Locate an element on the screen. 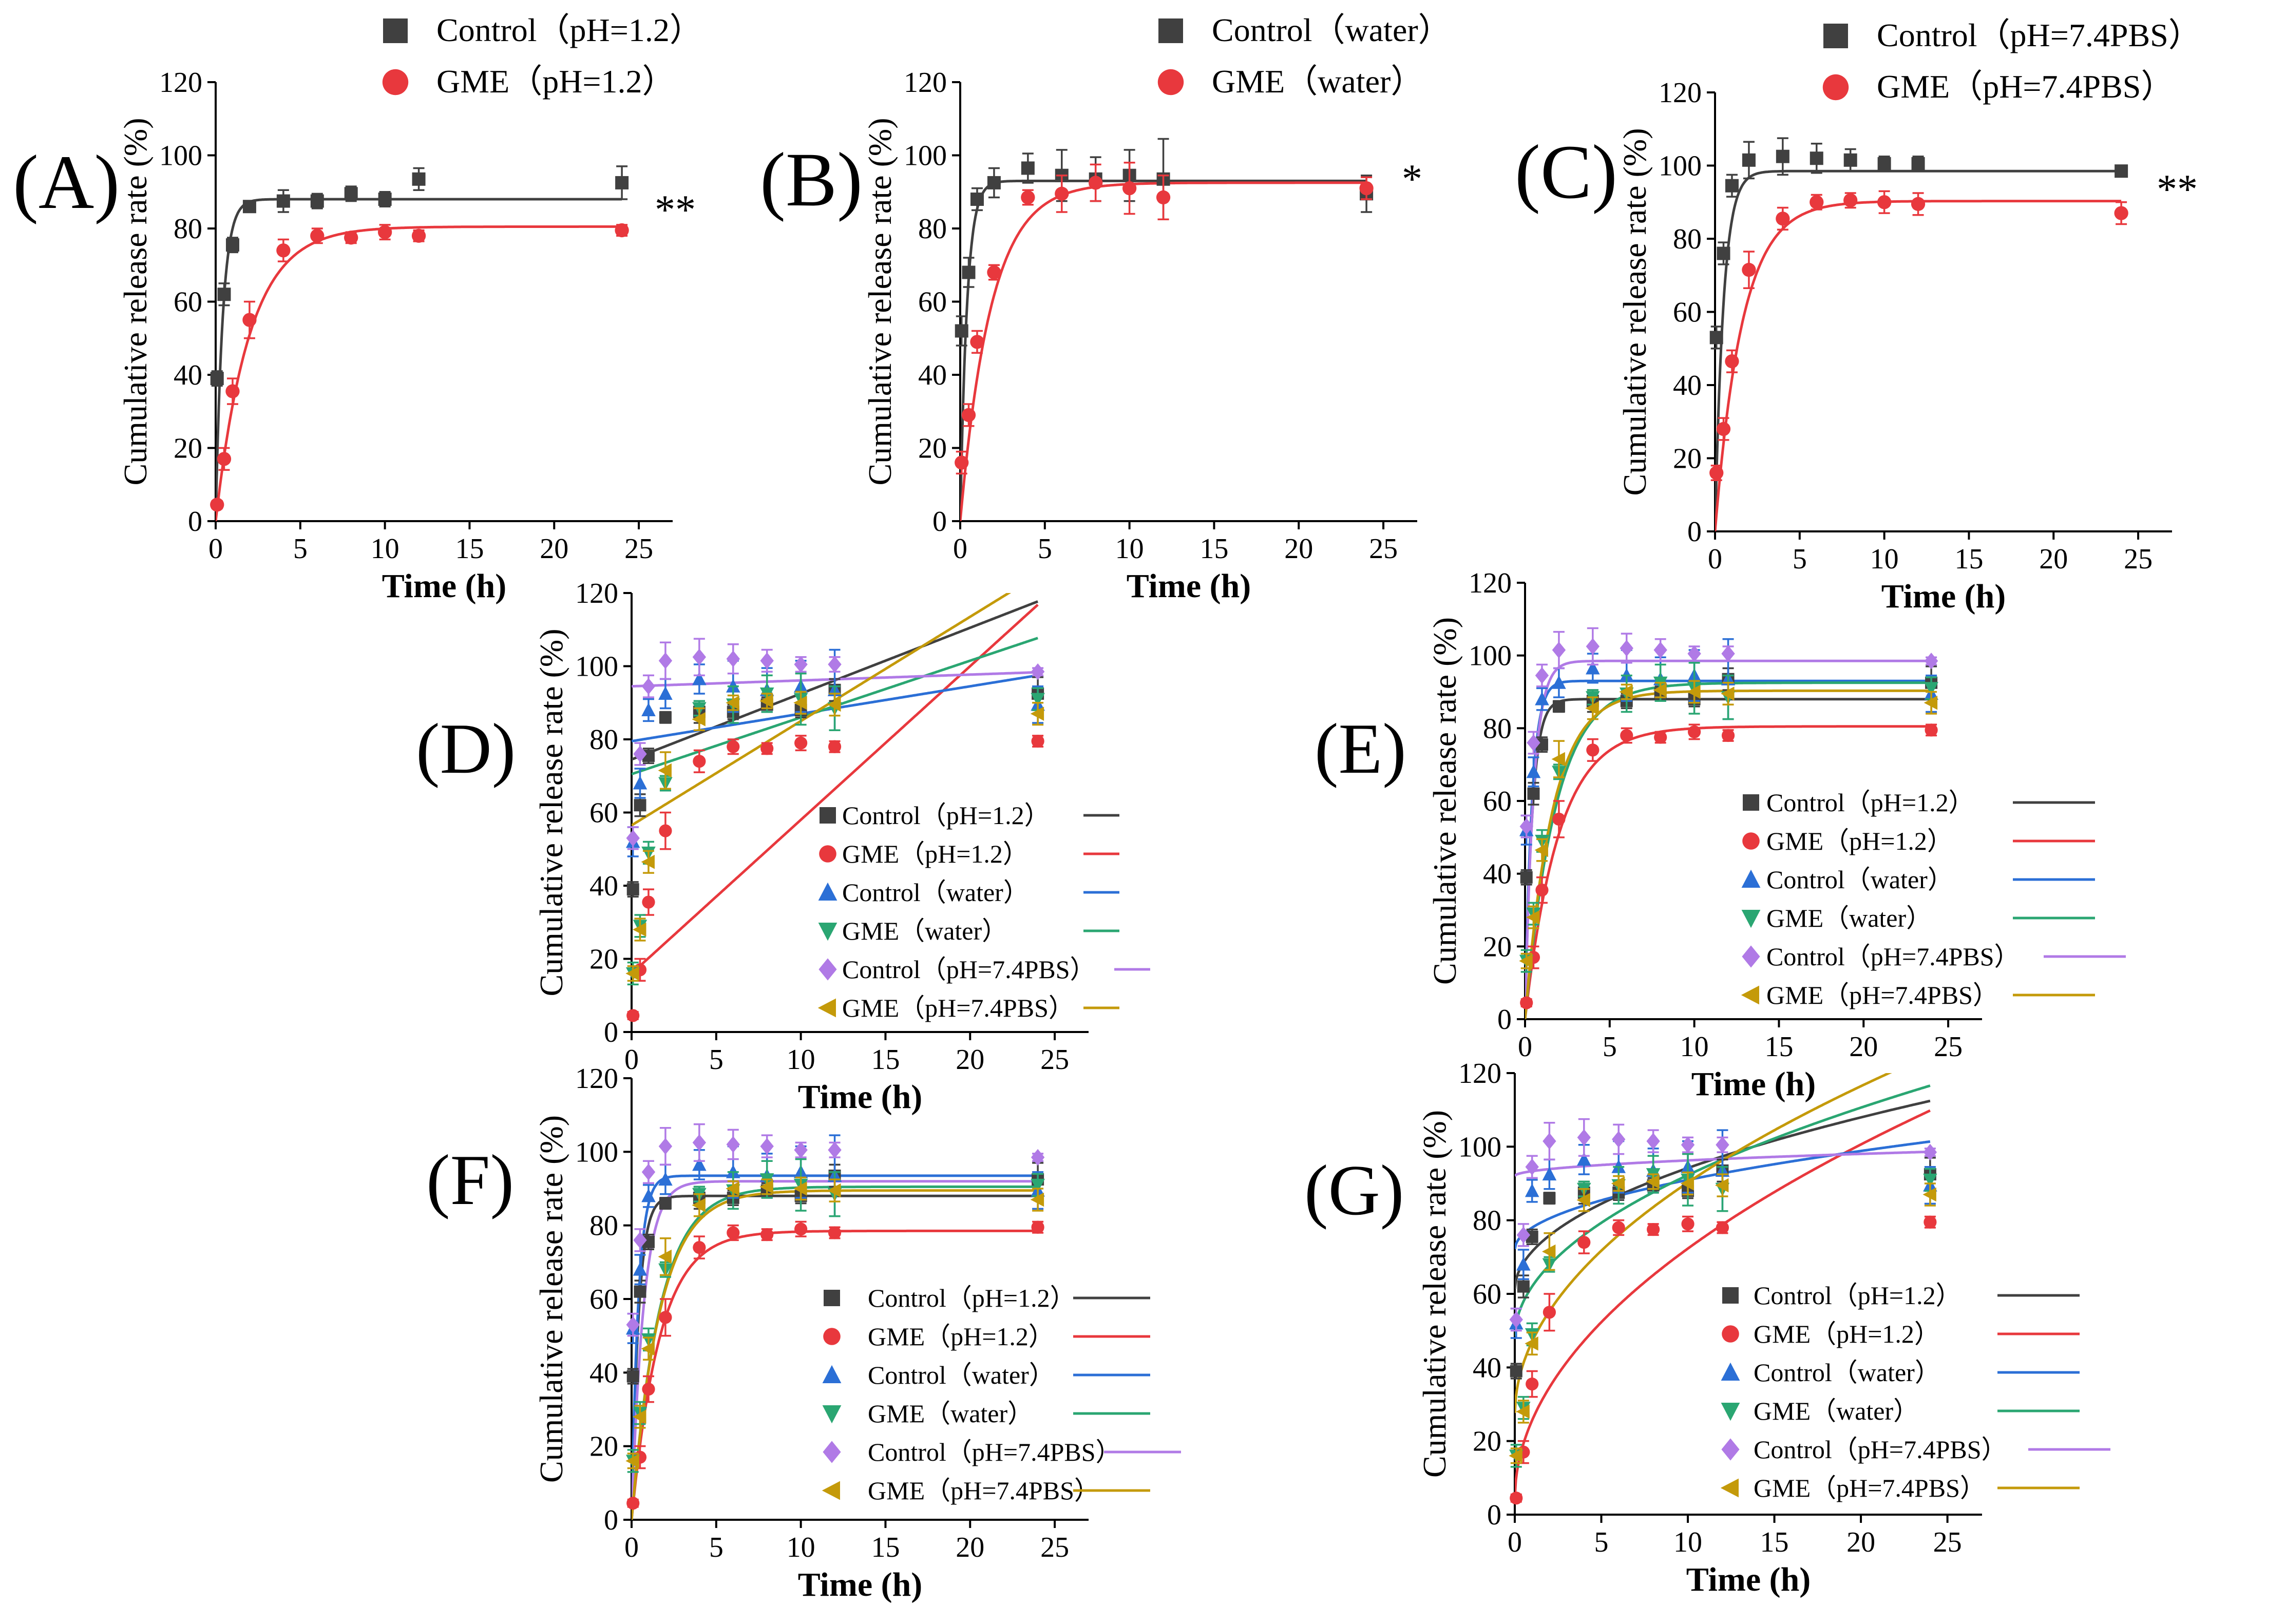 This screenshot has width=2285, height=1624. fit-curves is located at coordinates (1723, 1285).